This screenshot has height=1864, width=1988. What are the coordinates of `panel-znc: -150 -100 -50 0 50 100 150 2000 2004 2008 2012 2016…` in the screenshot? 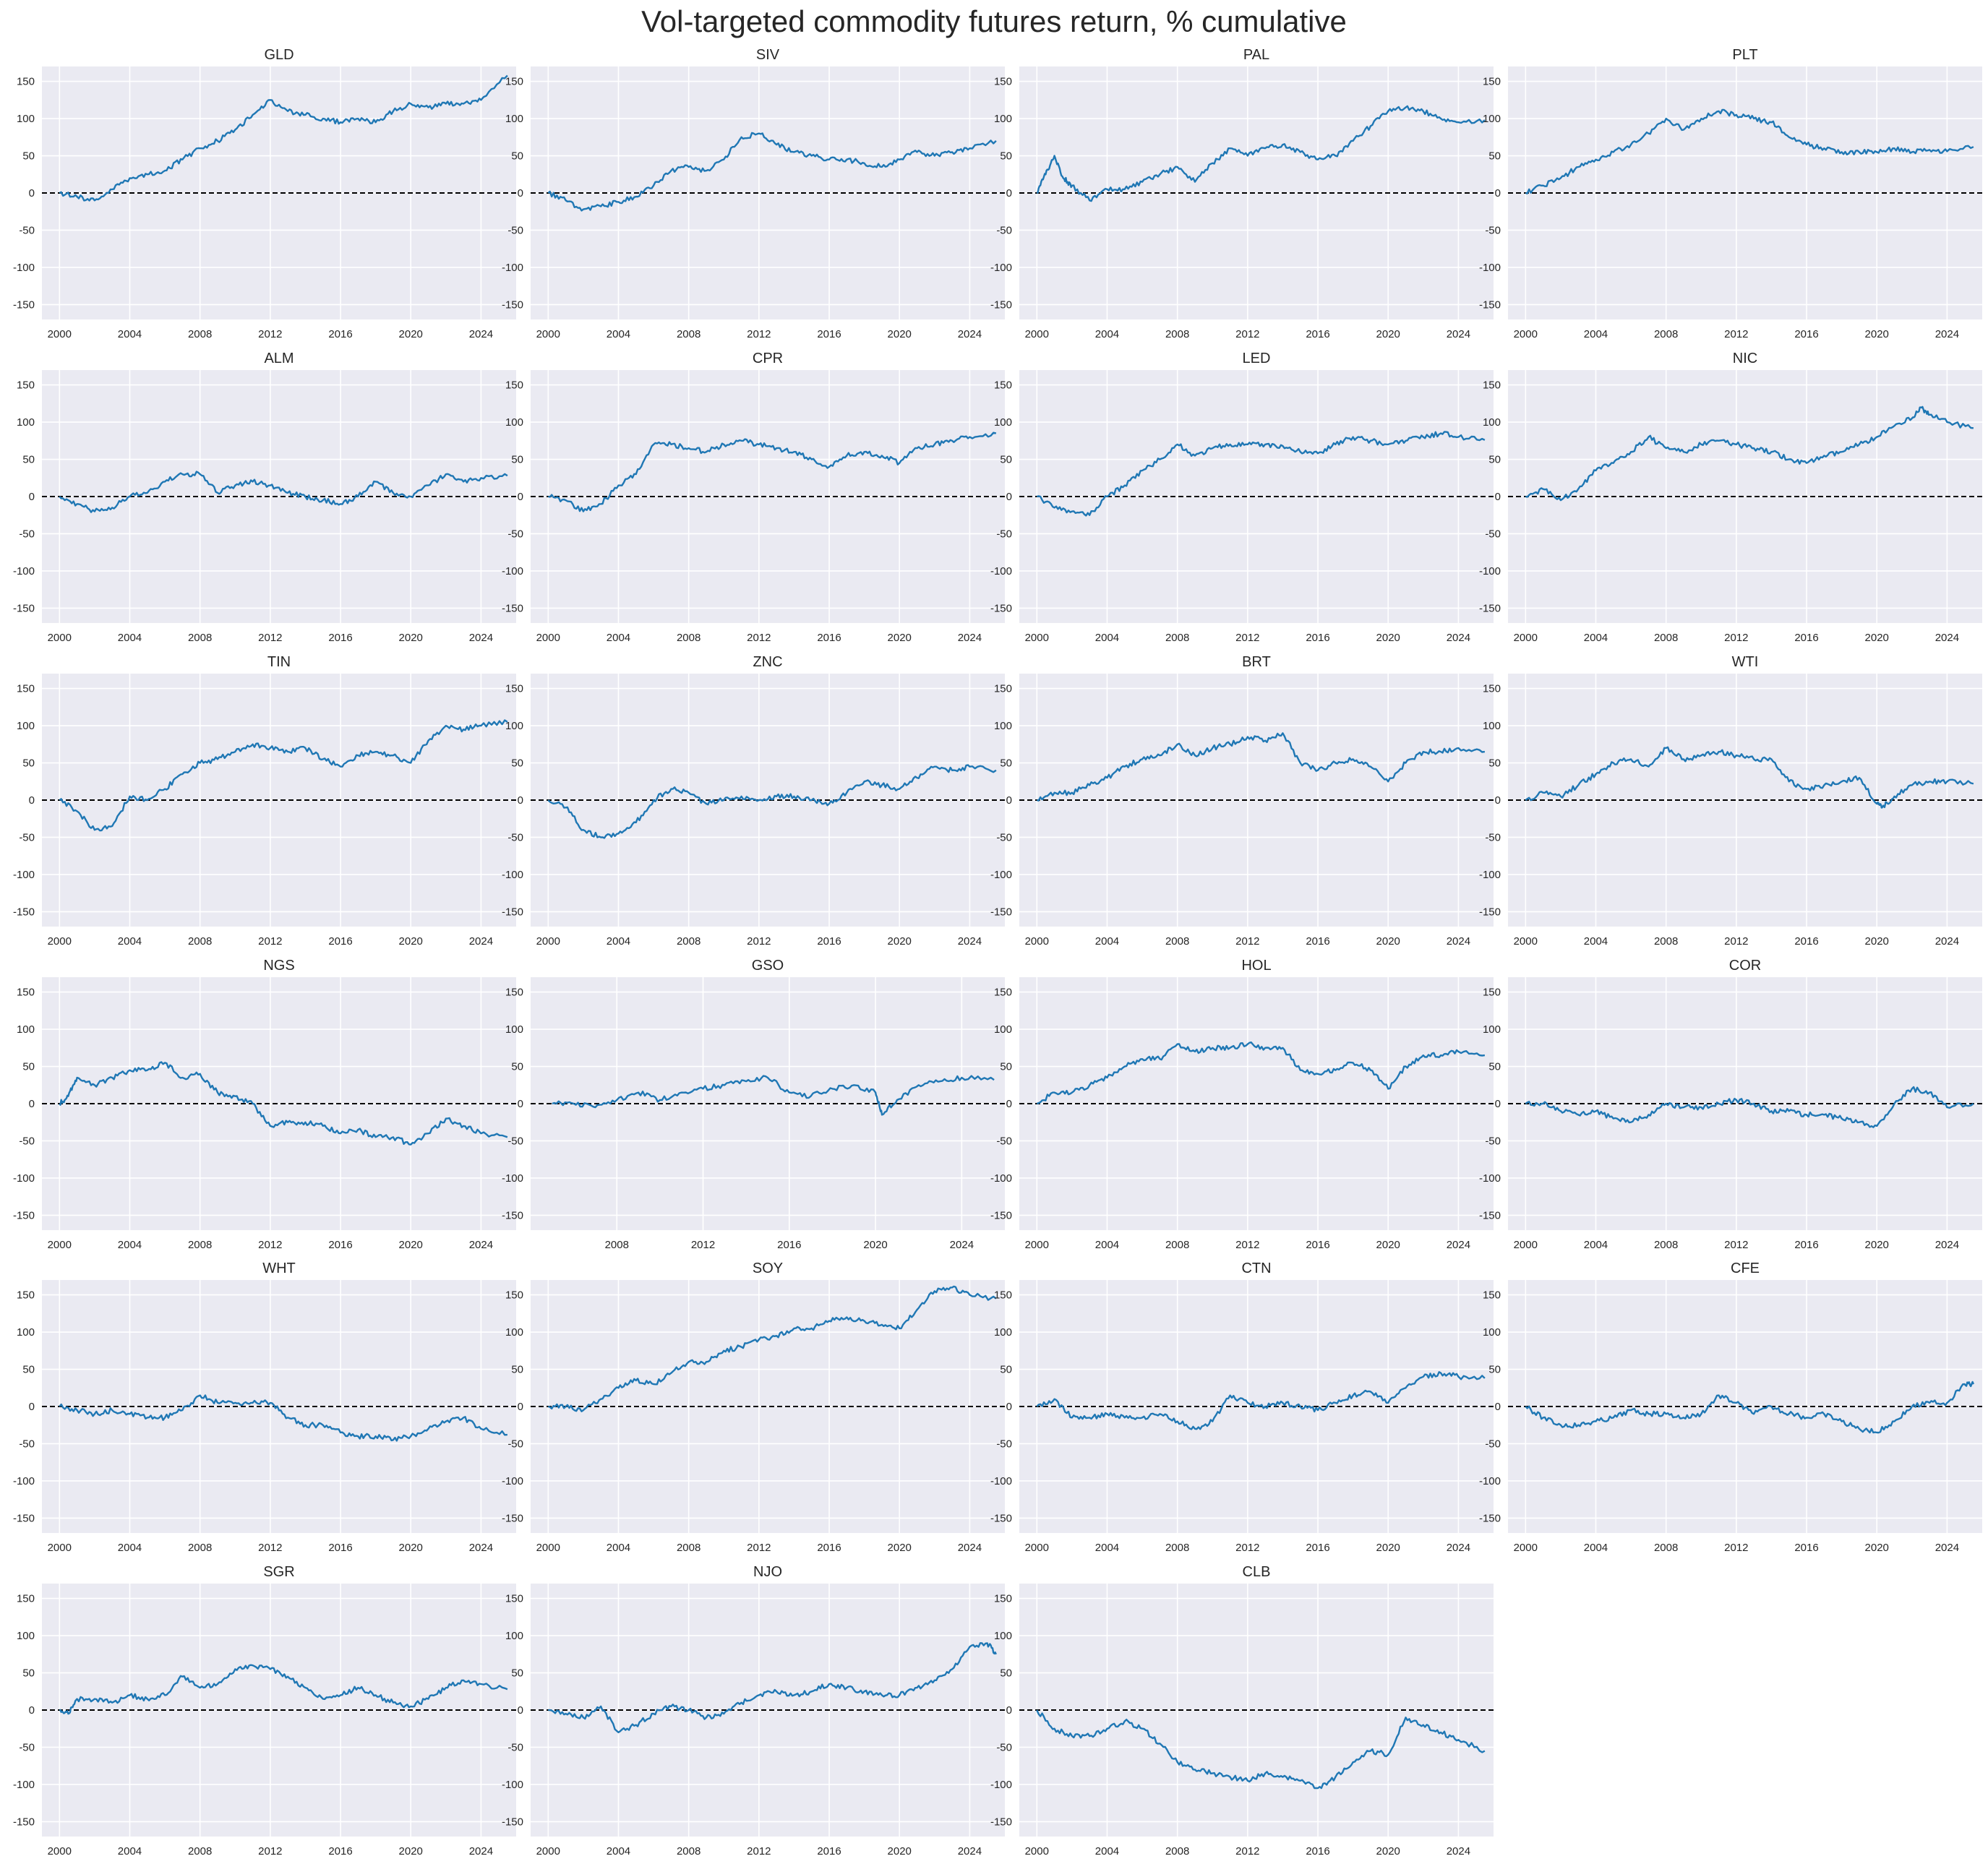 It's located at (753, 801).